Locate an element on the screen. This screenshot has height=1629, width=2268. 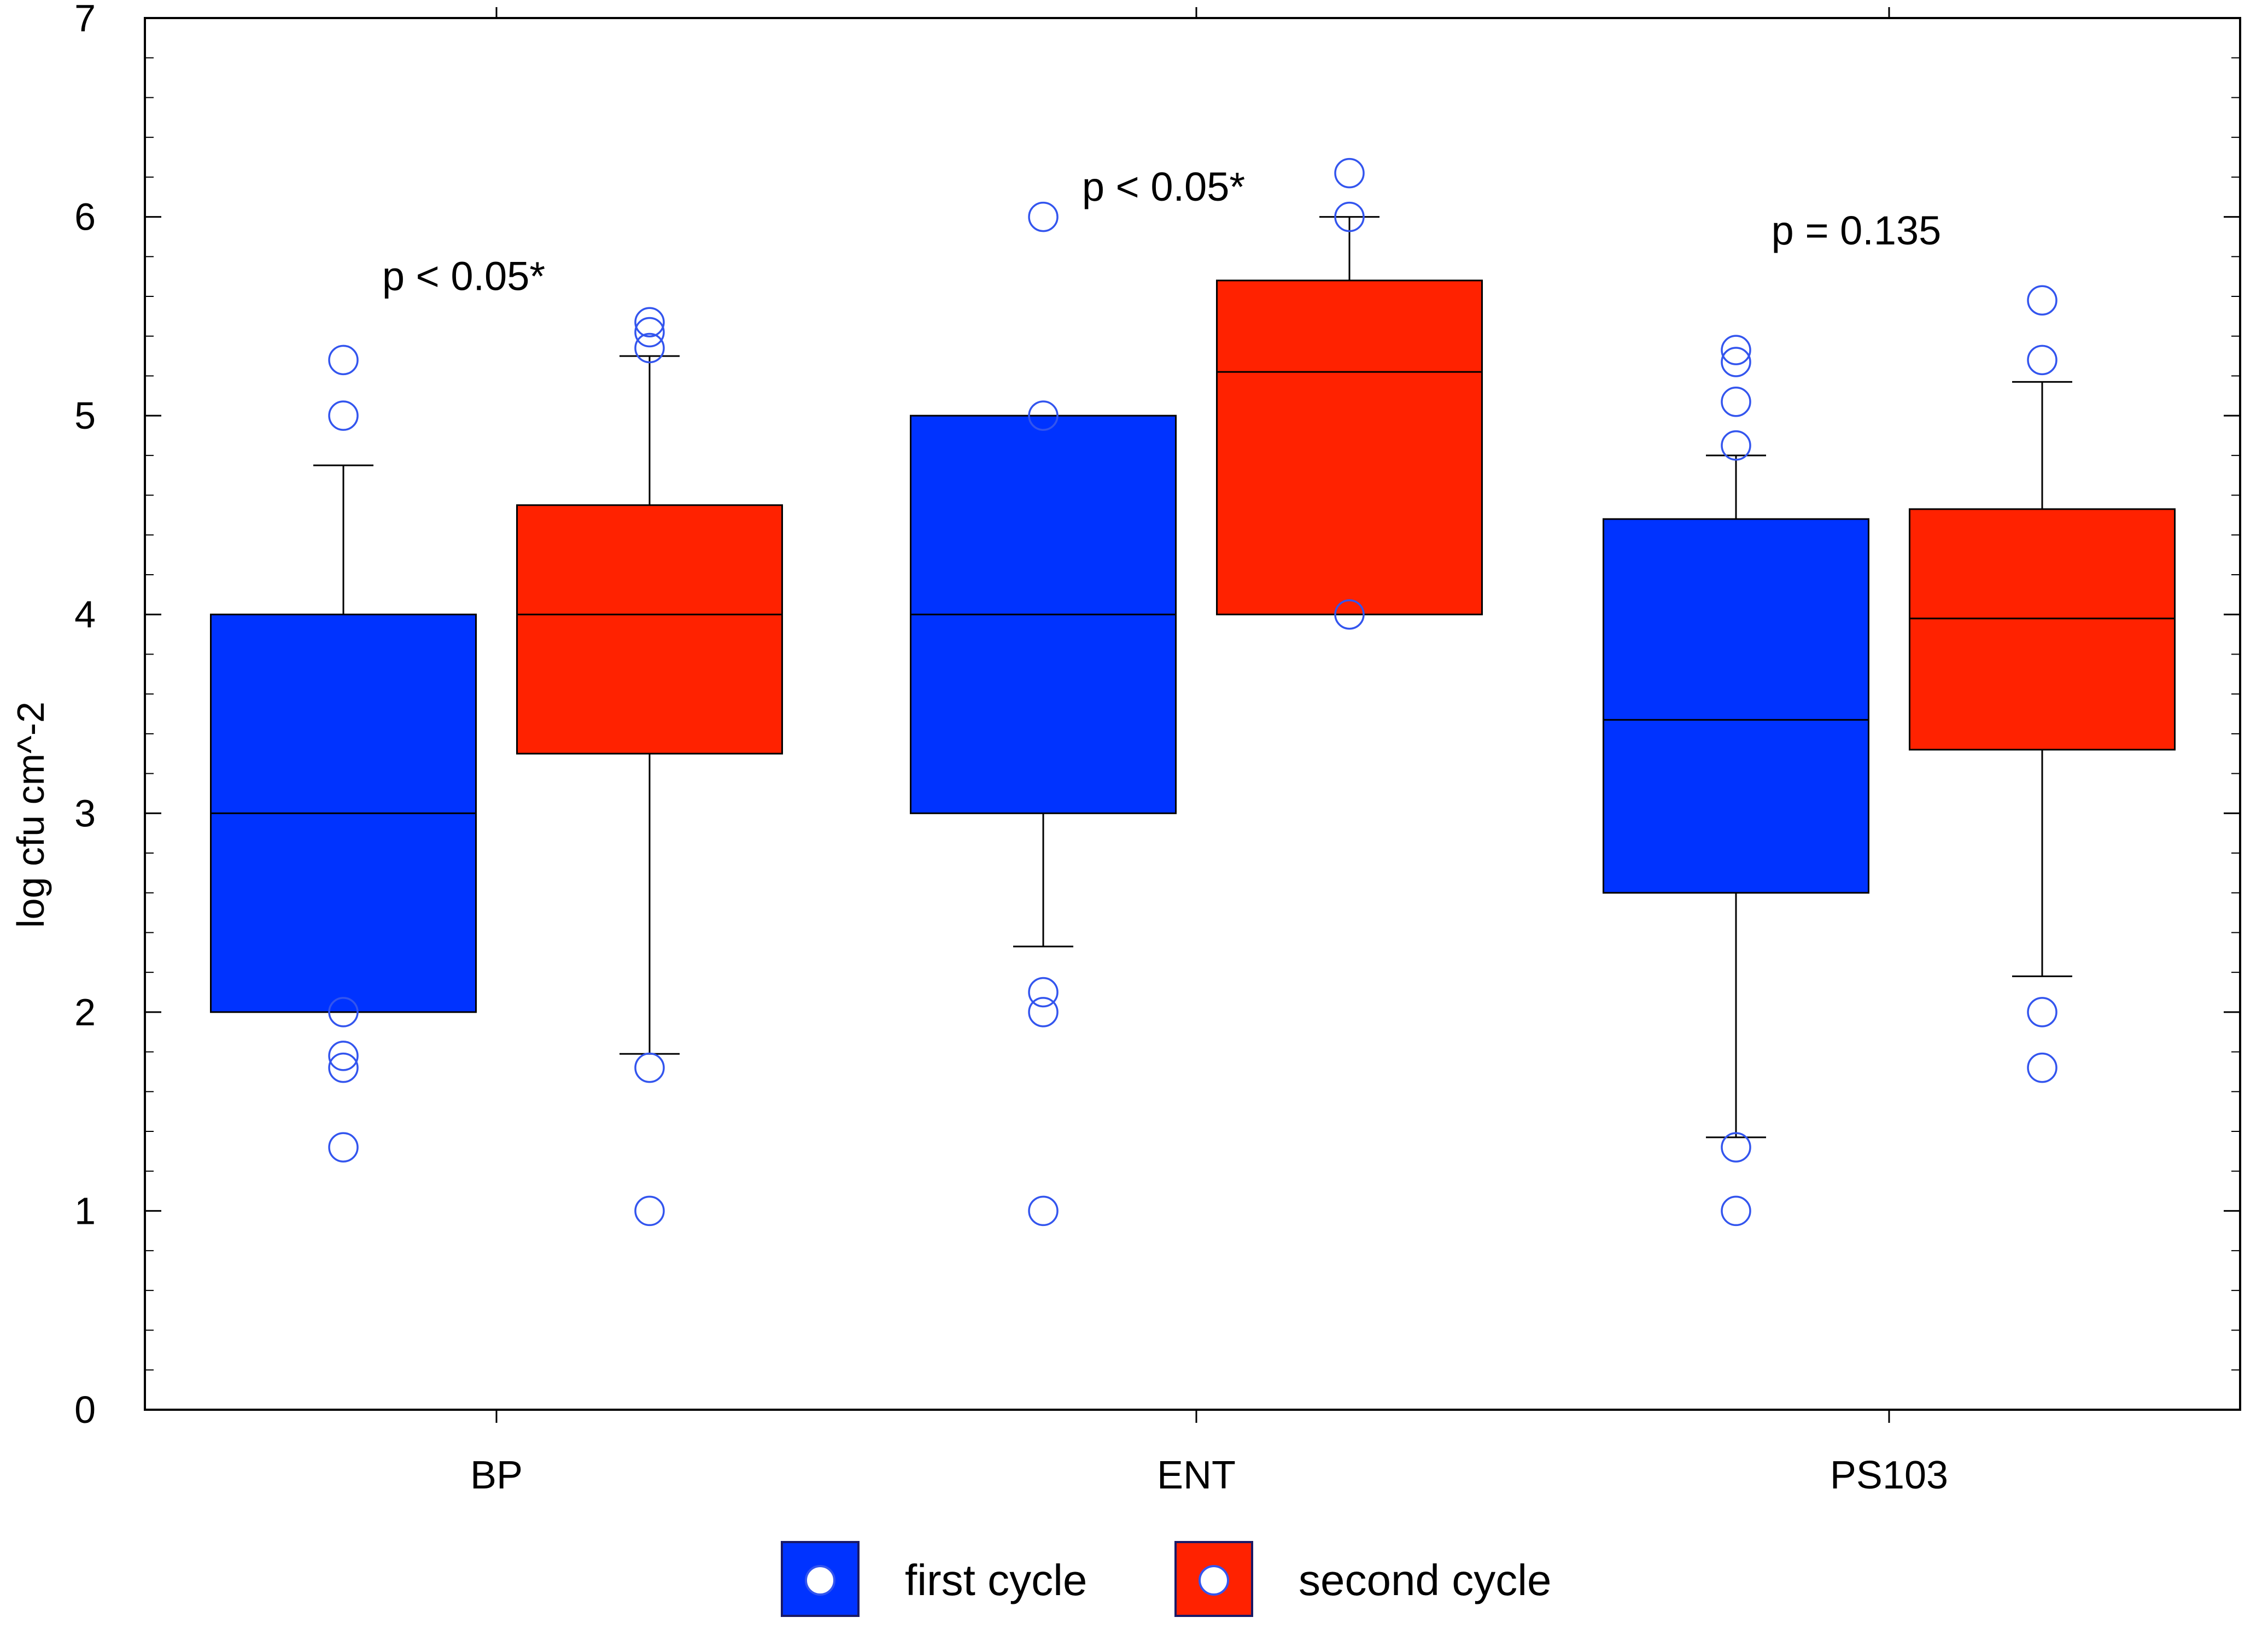
box-bp-first-cycle is located at coordinates (343, 754).